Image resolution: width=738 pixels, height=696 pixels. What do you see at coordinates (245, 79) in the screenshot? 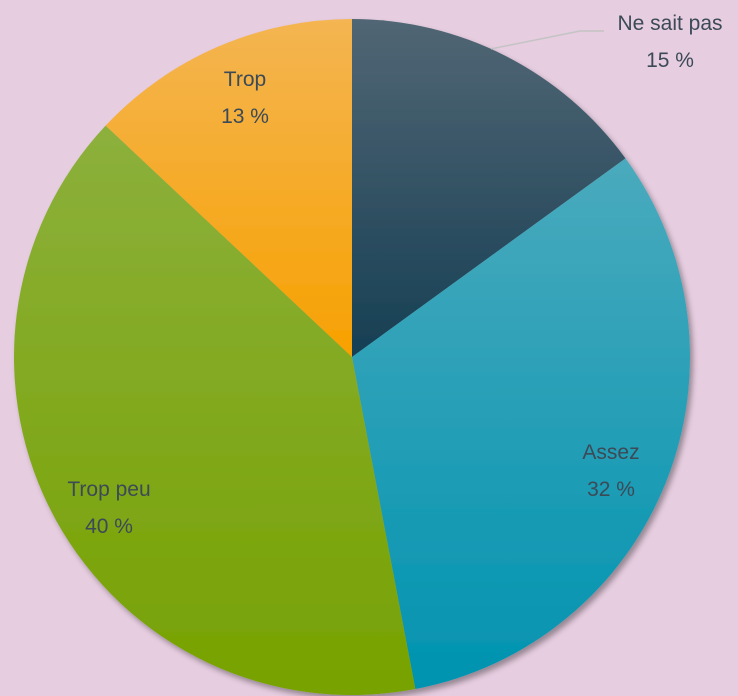
I see `slice-label-trop: Trop` at bounding box center [245, 79].